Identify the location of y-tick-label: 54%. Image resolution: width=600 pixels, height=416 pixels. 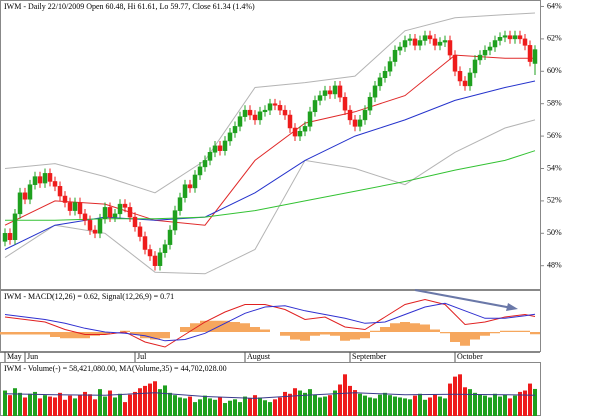
(554, 167).